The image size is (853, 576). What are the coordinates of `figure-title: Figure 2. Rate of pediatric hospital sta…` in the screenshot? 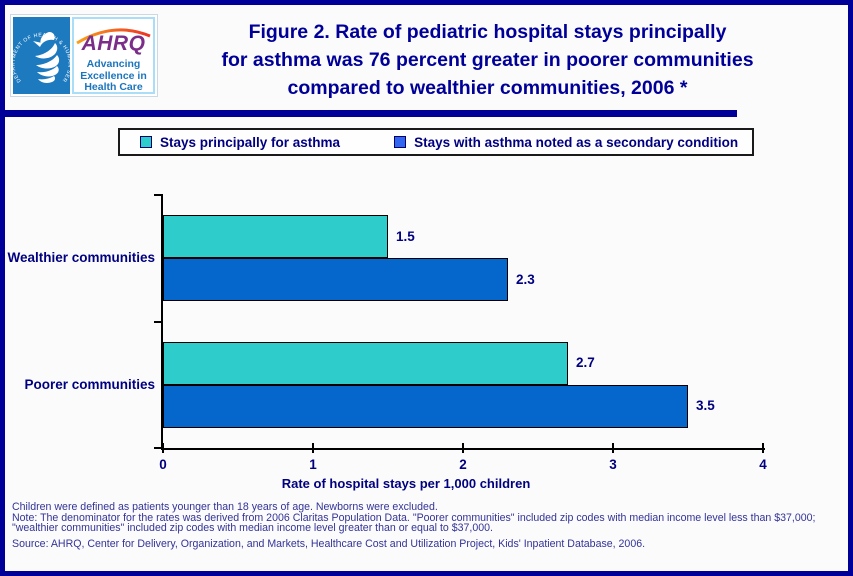 It's located at (487, 60).